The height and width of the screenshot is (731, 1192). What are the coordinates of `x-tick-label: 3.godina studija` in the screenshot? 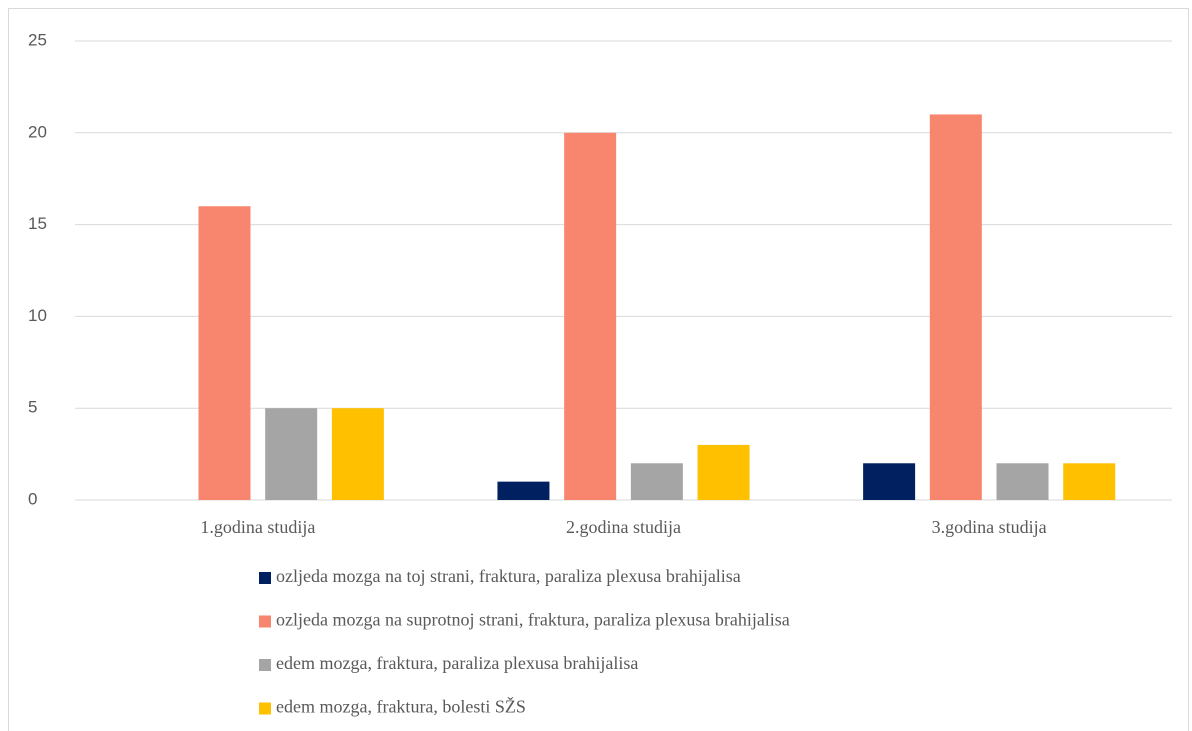 It's located at (989, 527).